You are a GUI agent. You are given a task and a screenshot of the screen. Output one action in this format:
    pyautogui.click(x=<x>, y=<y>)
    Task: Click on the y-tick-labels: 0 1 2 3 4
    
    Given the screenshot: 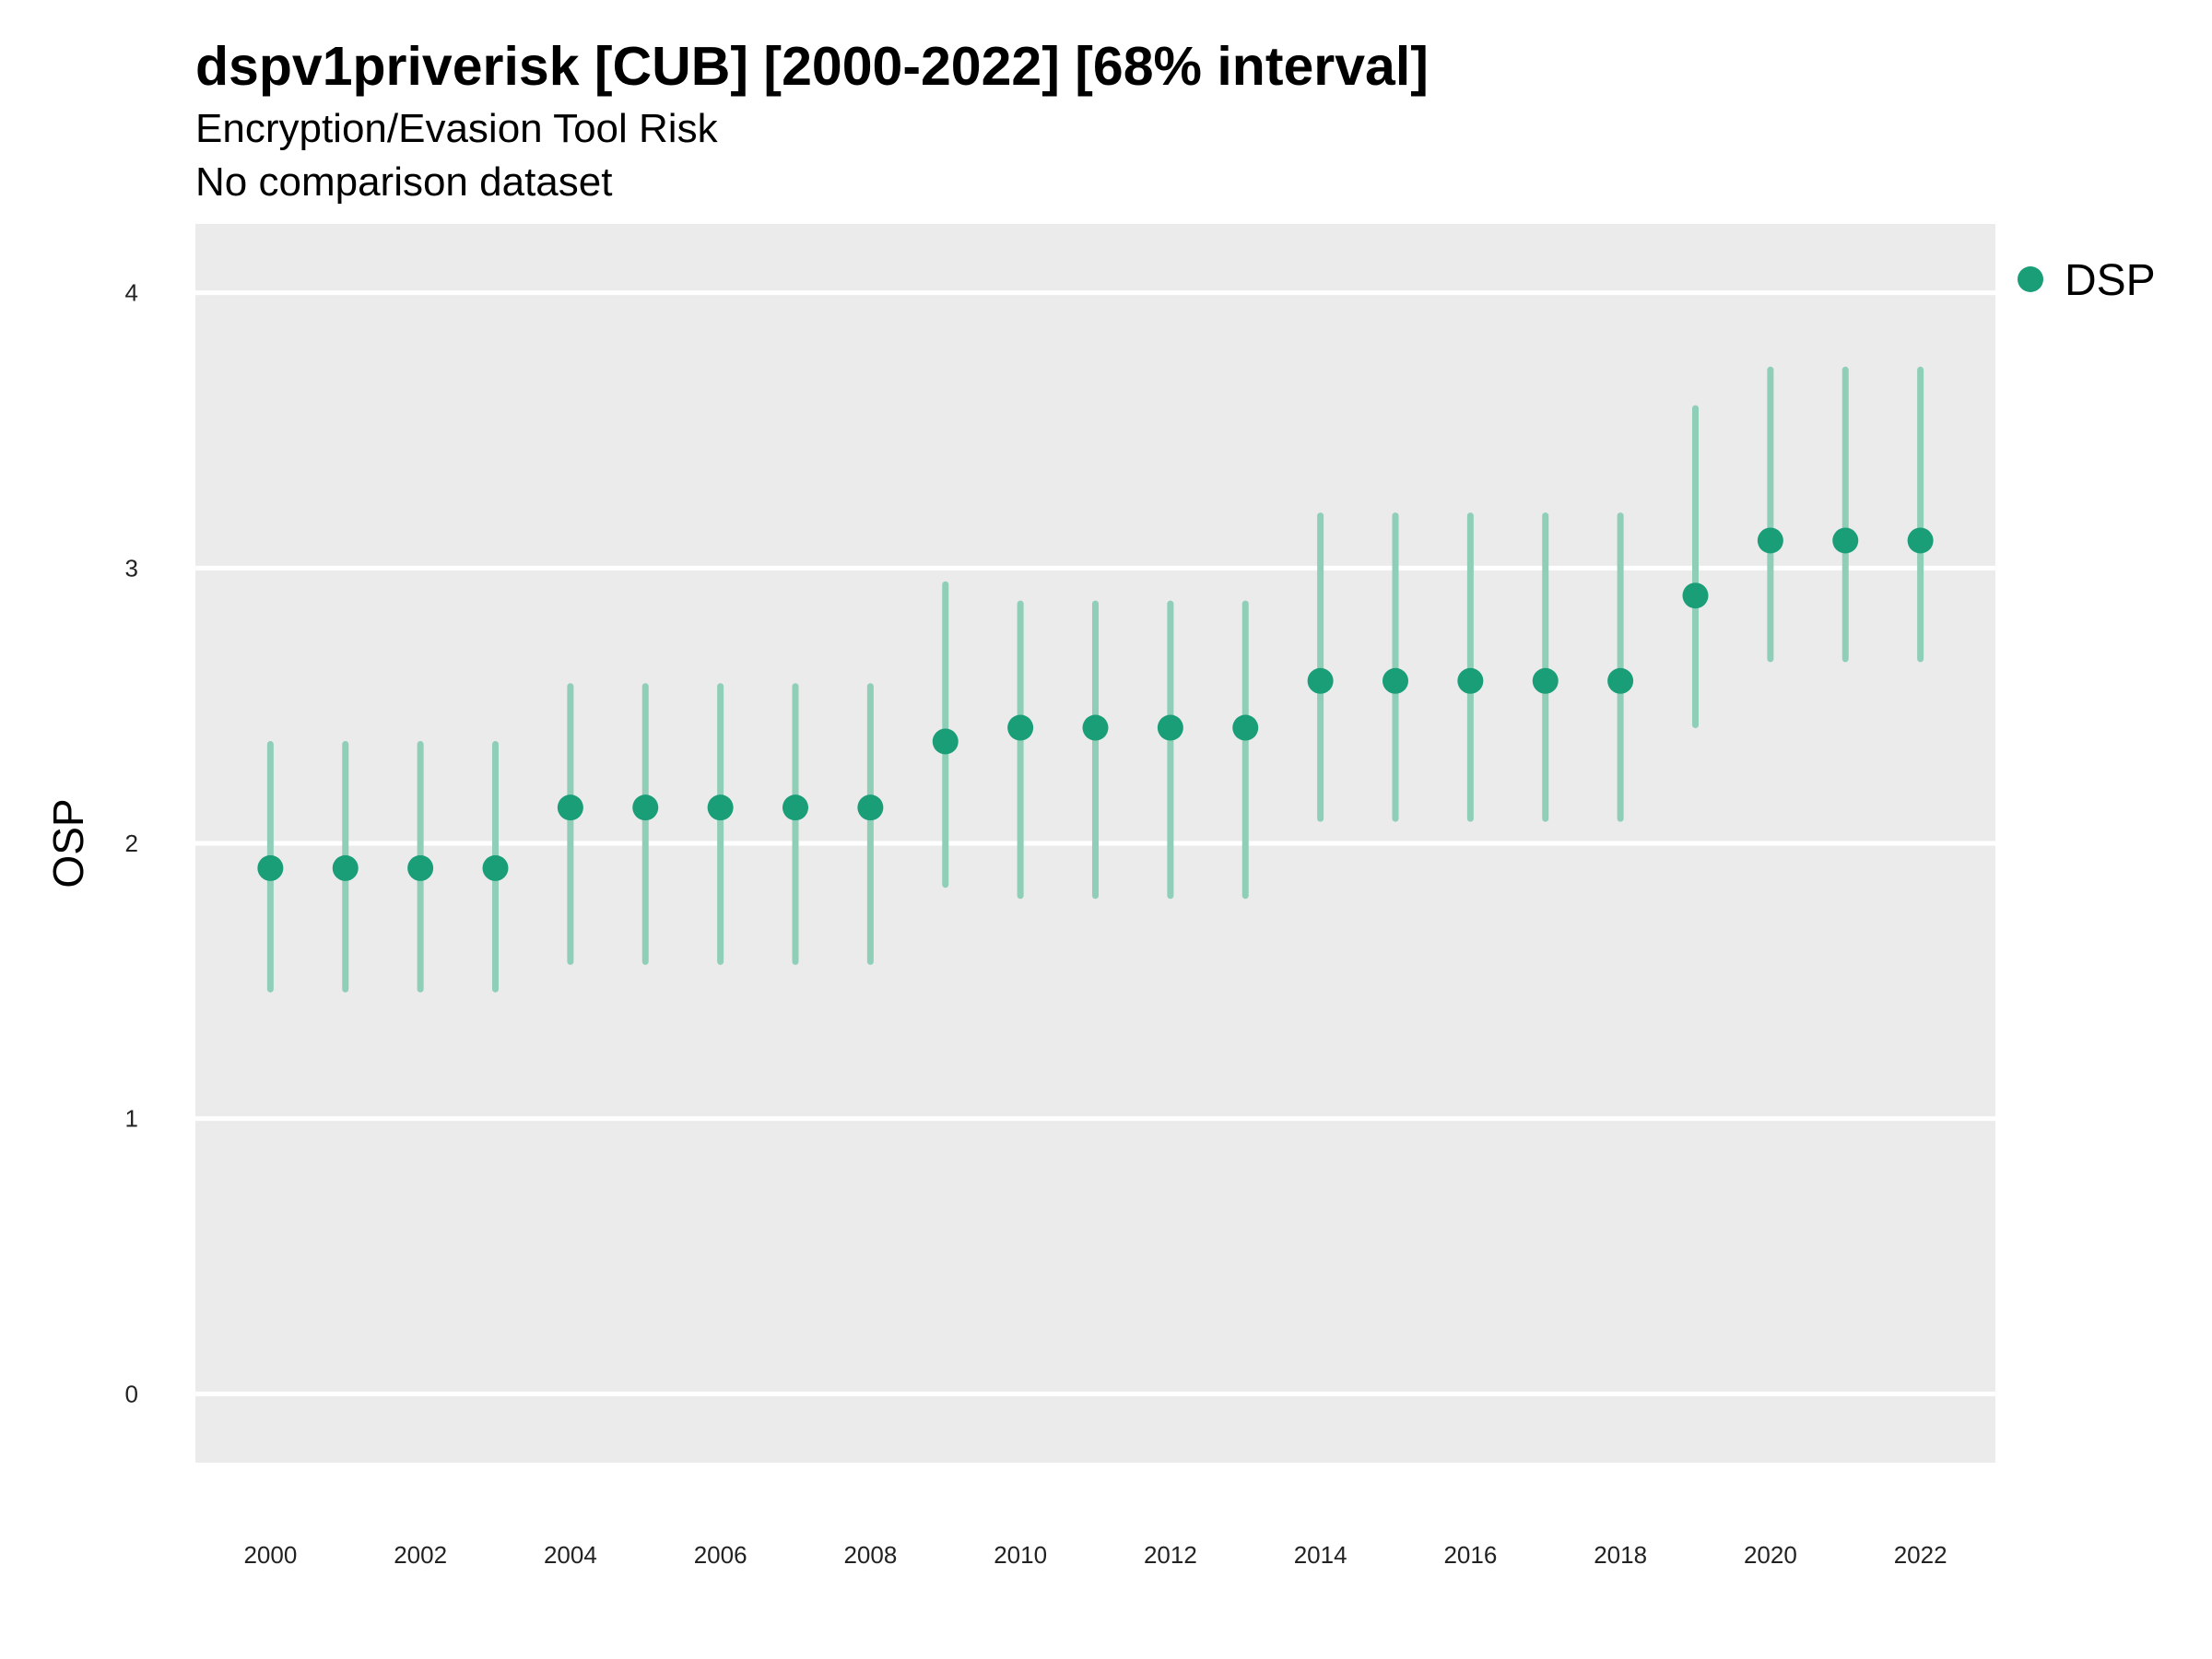 What is the action you would take?
    pyautogui.click(x=131, y=843)
    